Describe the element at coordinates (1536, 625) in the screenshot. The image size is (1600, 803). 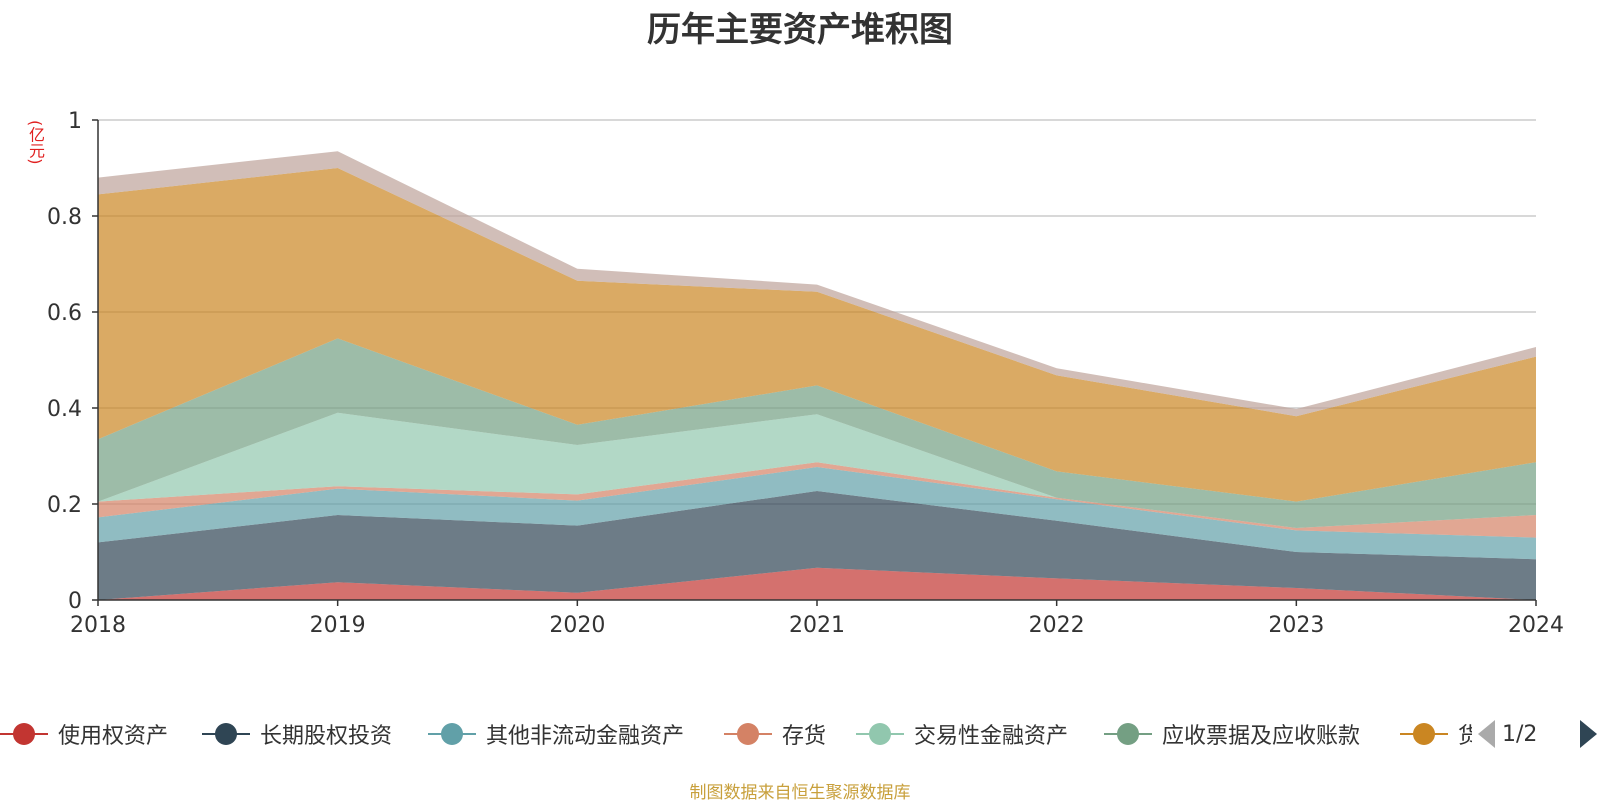
I see `x-tick-label: 2024` at that location.